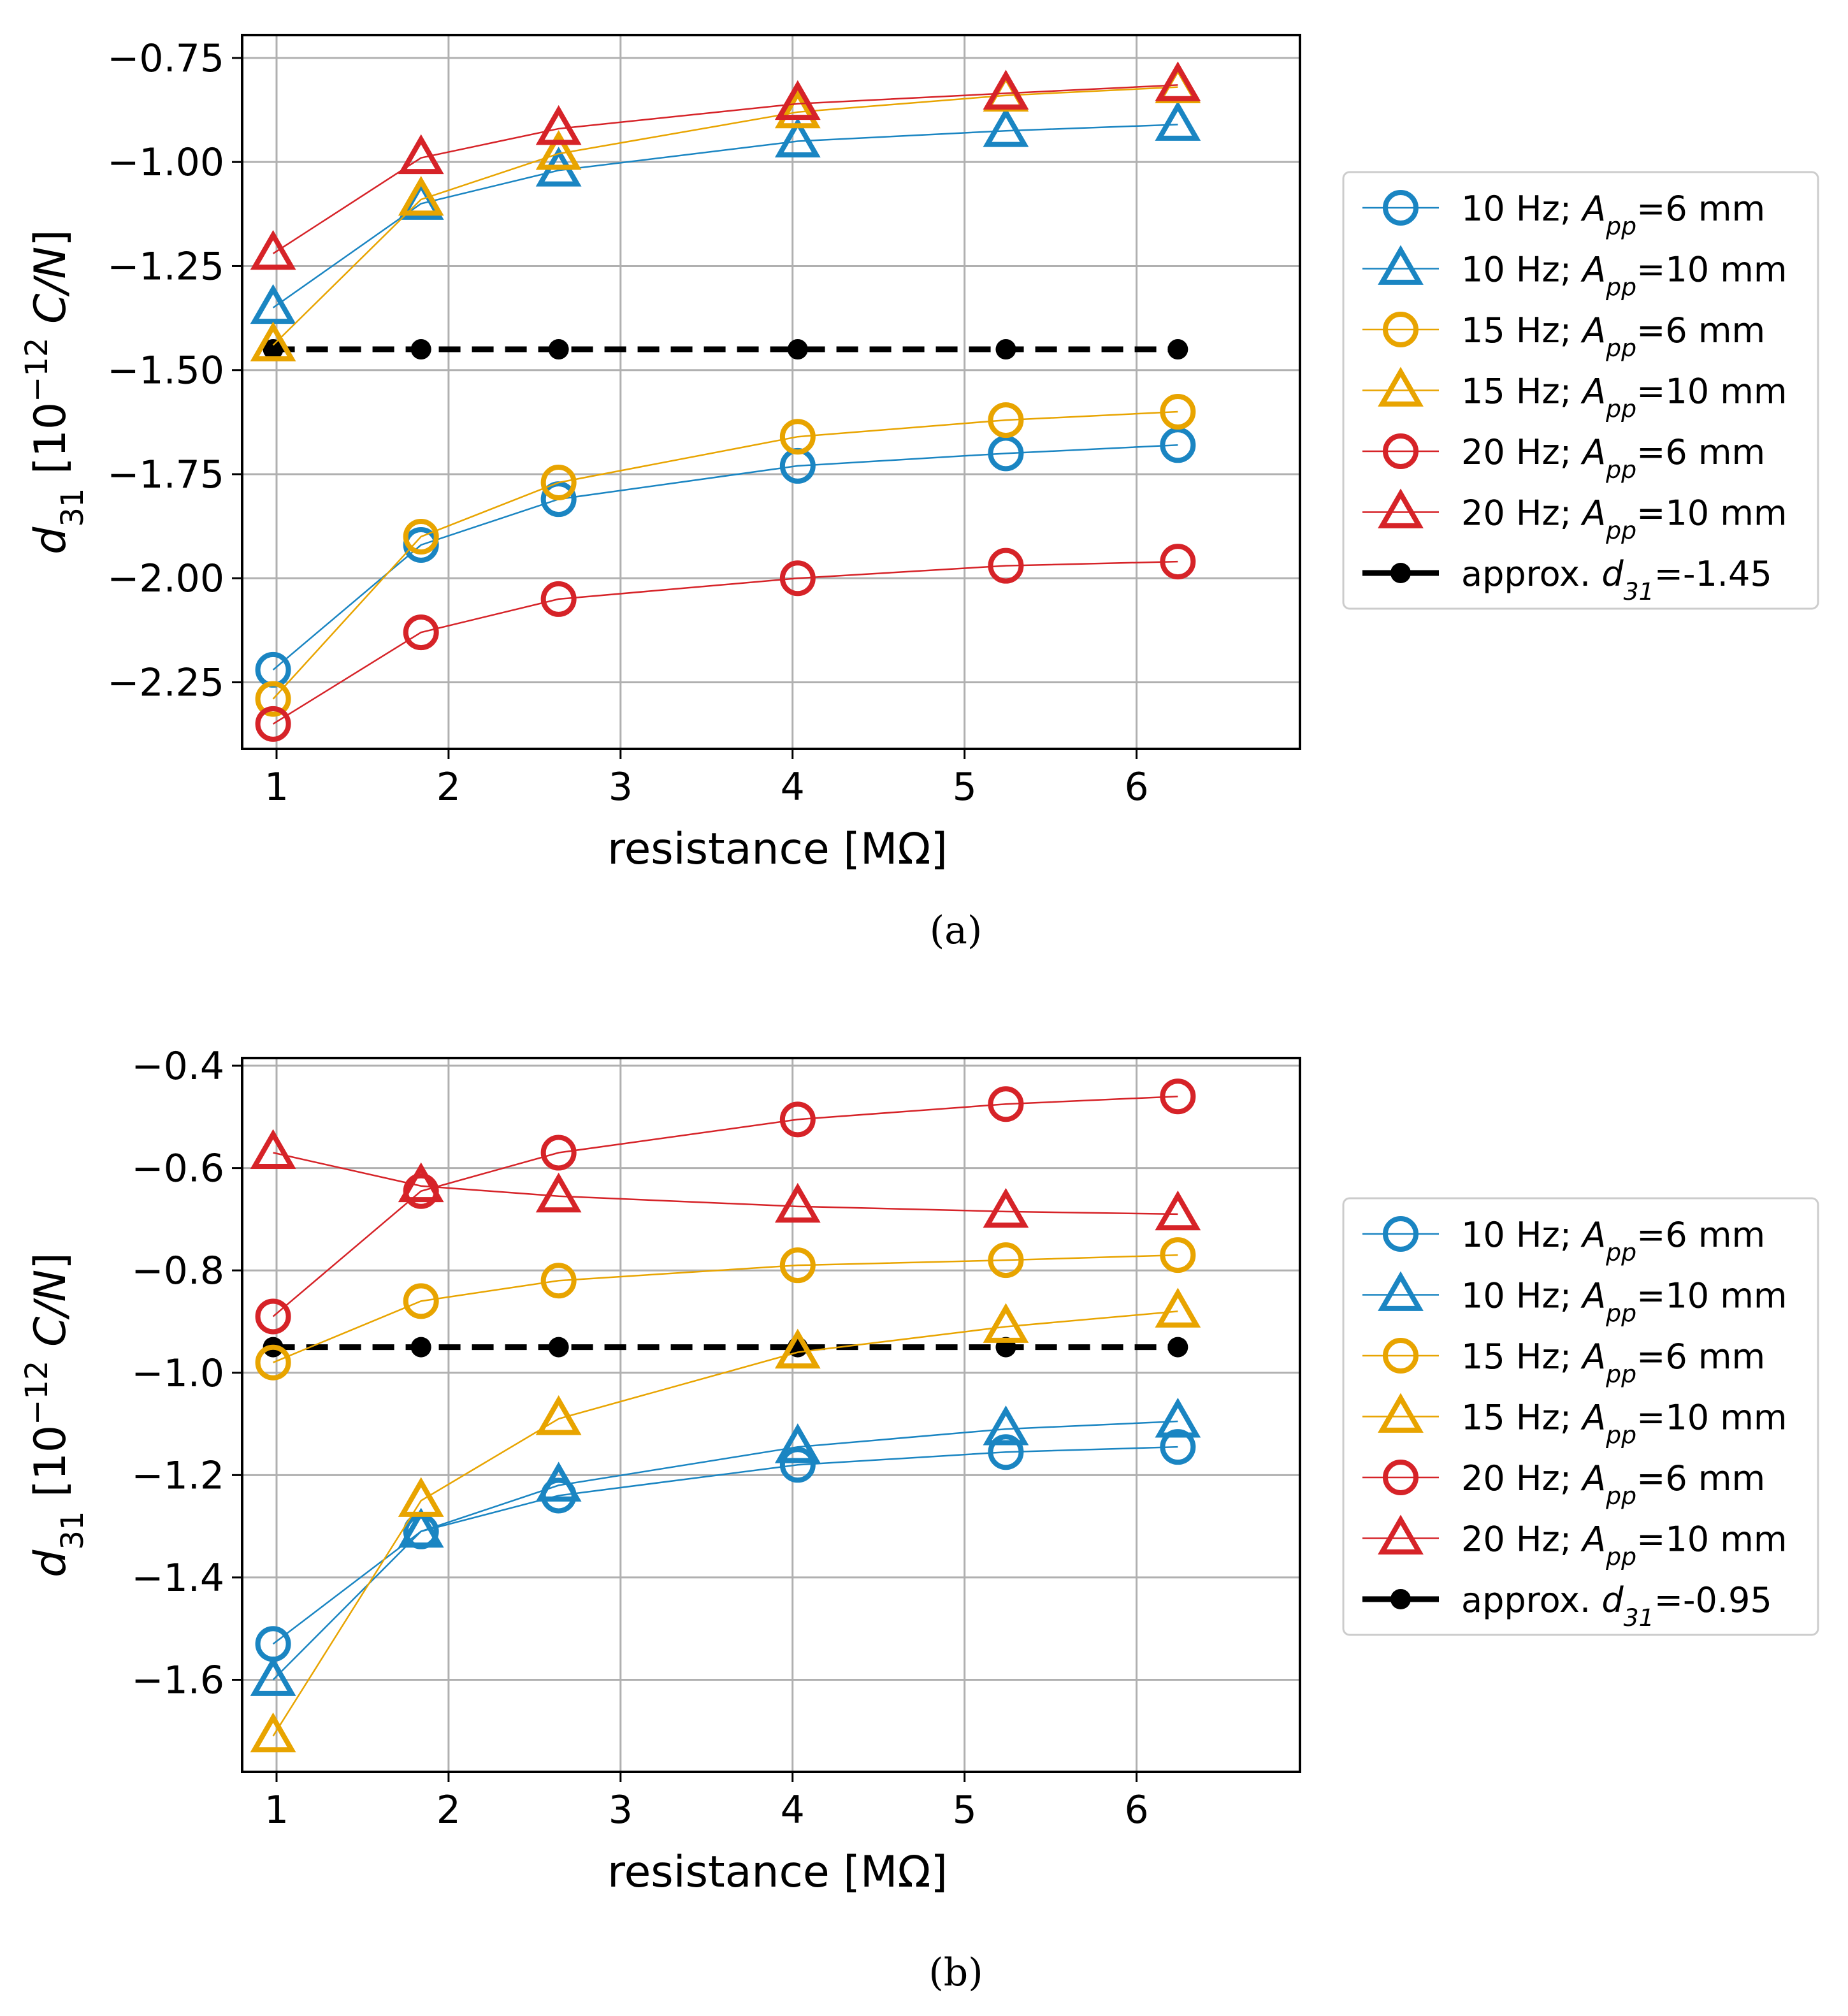 This screenshot has width=1848, height=2016. Describe the element at coordinates (1613, 336) in the screenshot. I see `legend-label: 15 Hz; App=6 mm` at that location.